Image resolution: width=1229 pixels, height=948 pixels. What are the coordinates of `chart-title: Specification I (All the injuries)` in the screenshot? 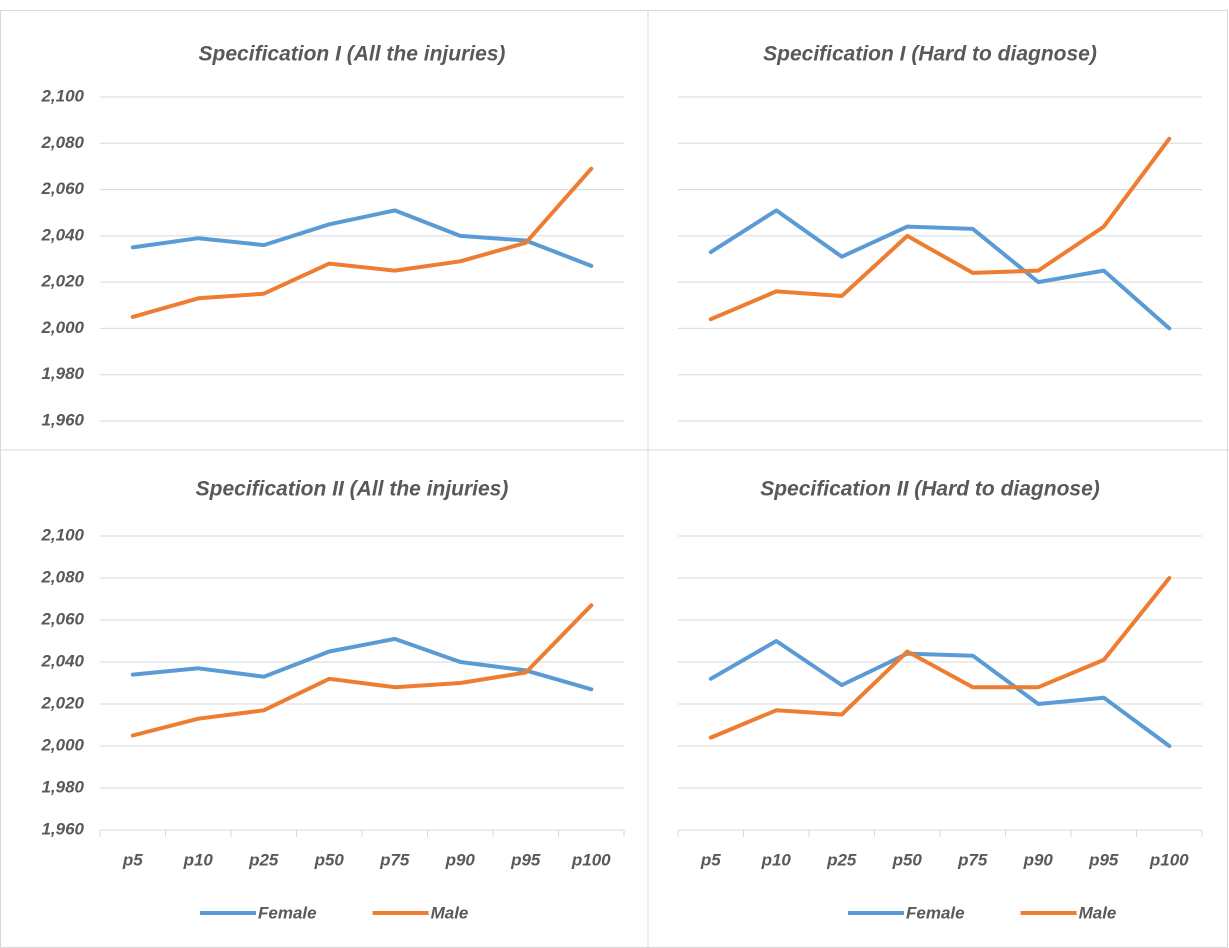 It's located at (352, 54).